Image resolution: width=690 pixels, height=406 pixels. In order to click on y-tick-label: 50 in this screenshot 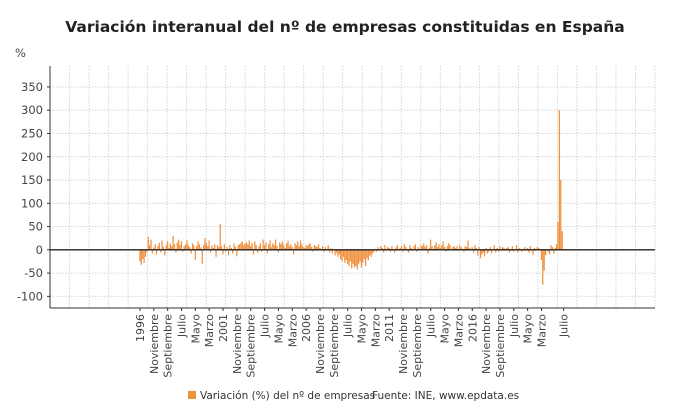, I will do `click(35, 227)`.